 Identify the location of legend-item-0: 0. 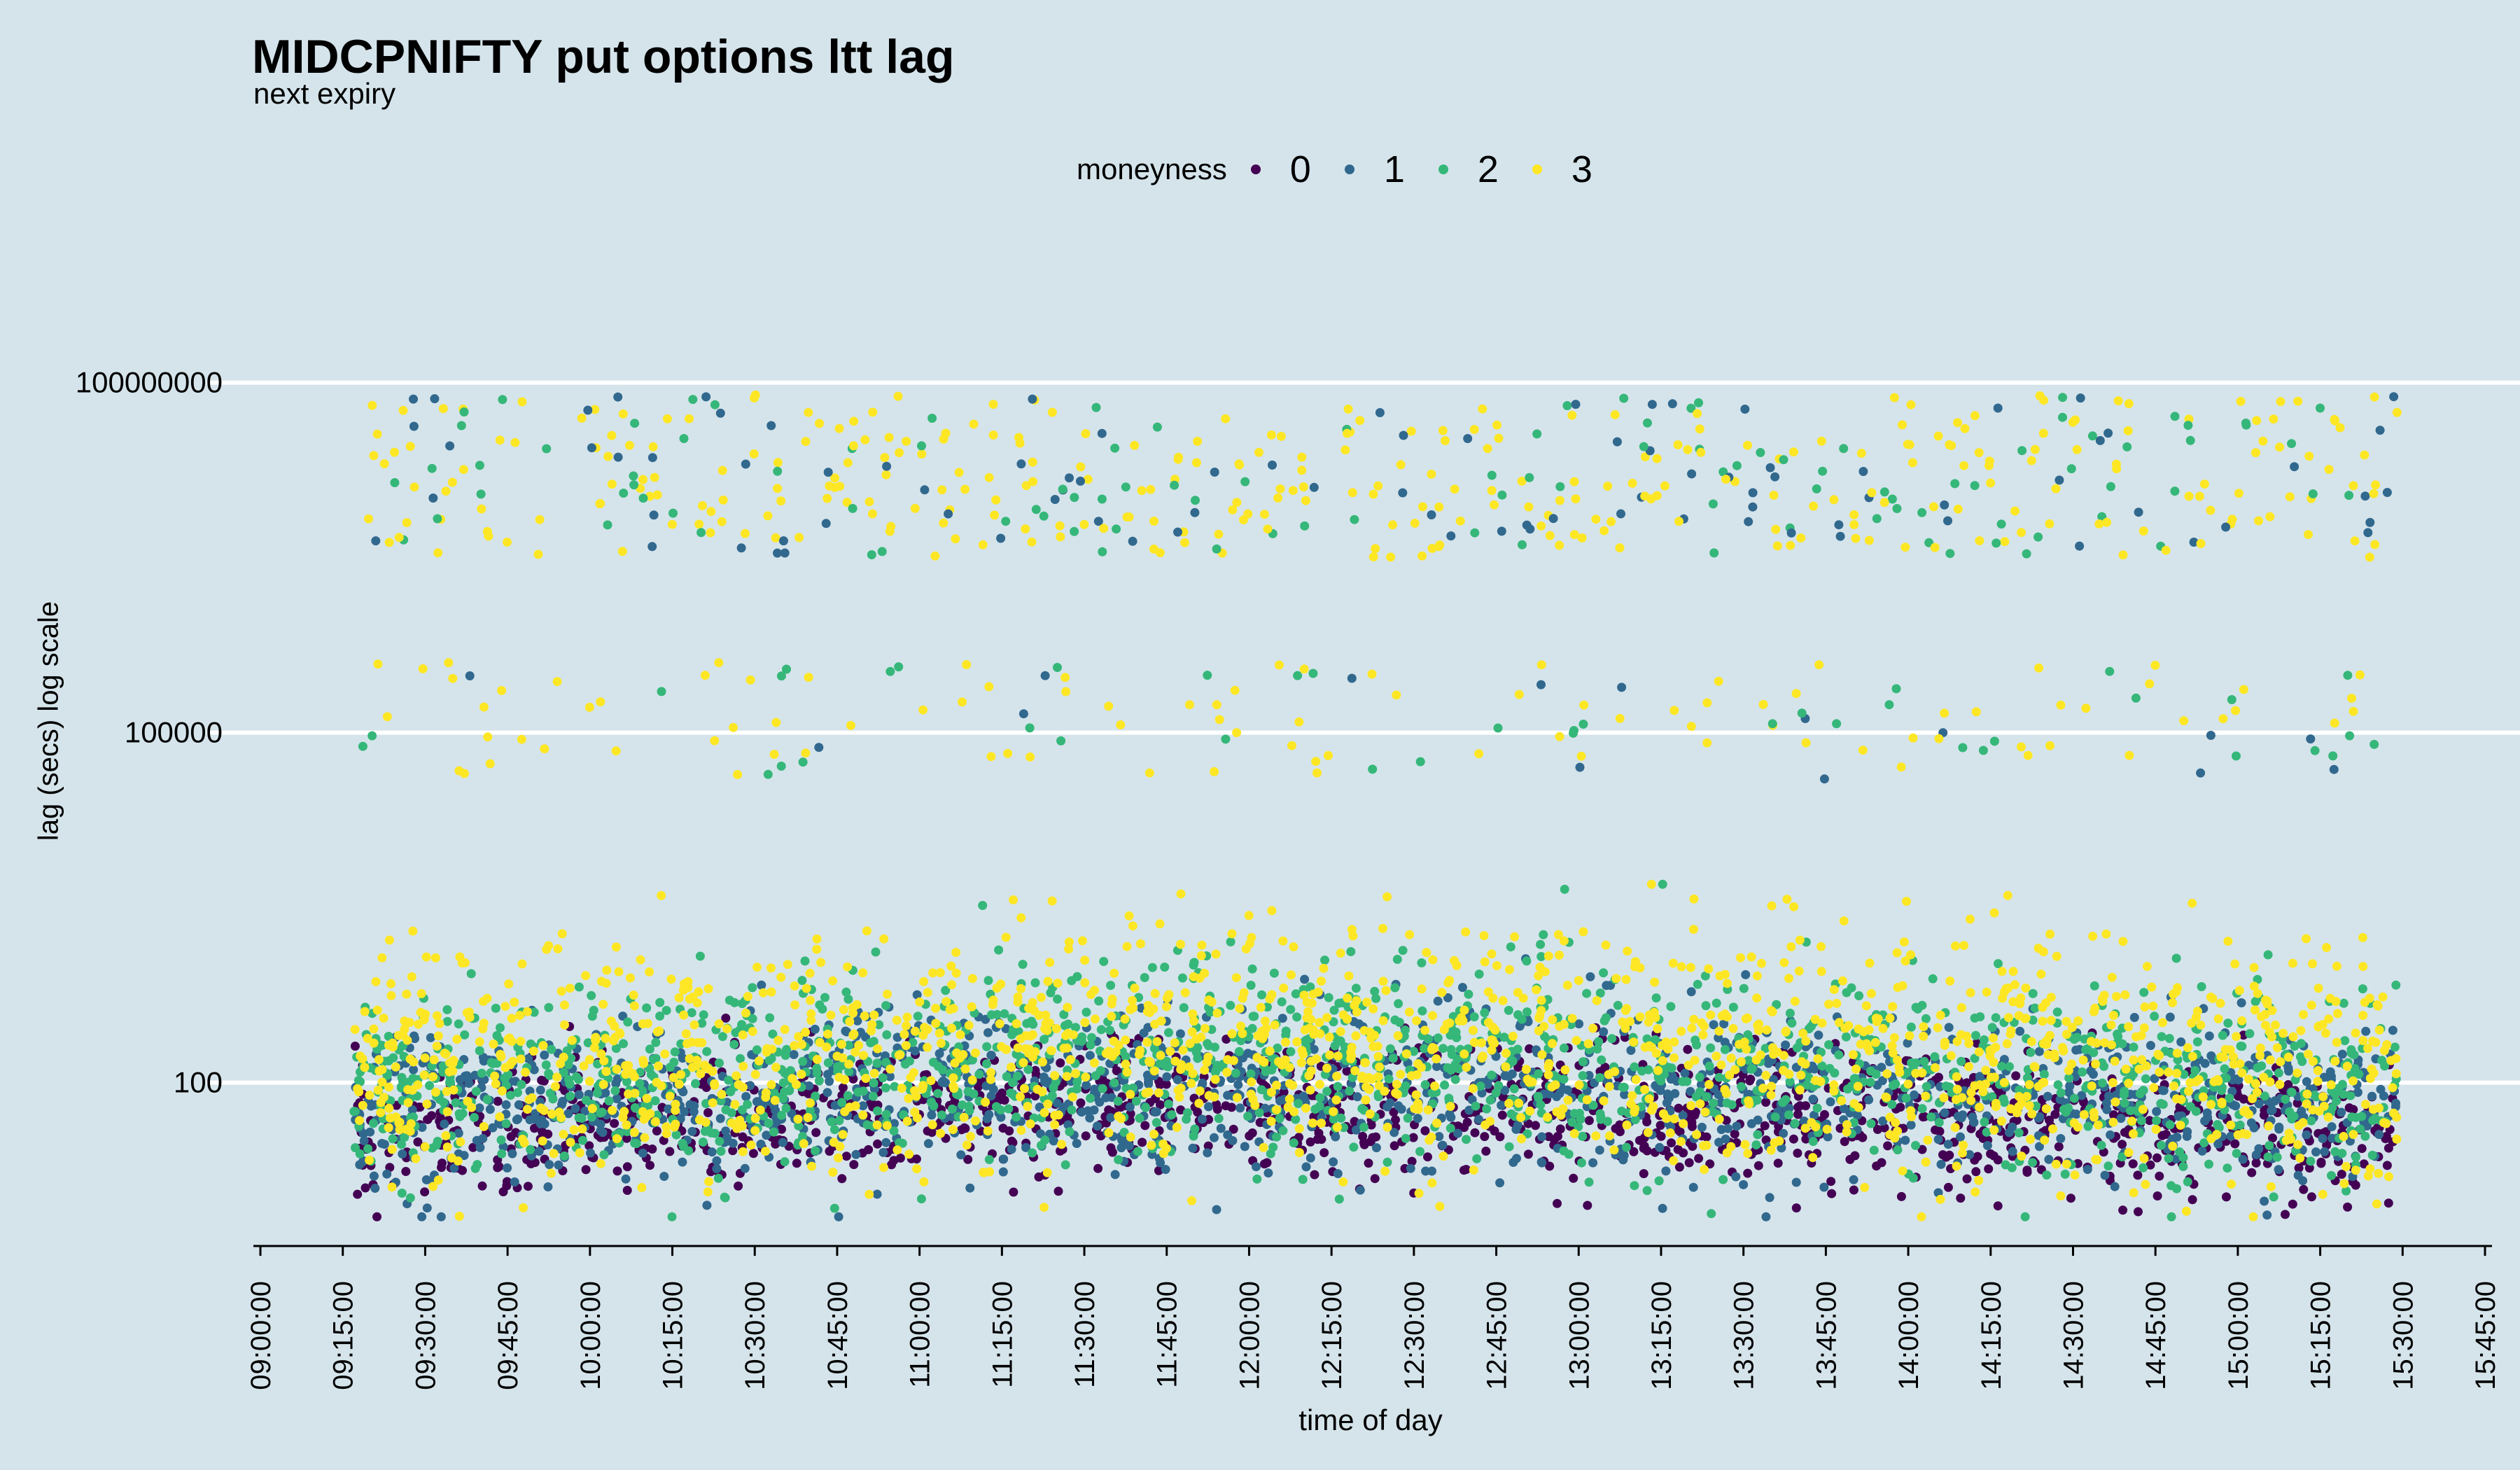
(1280, 169).